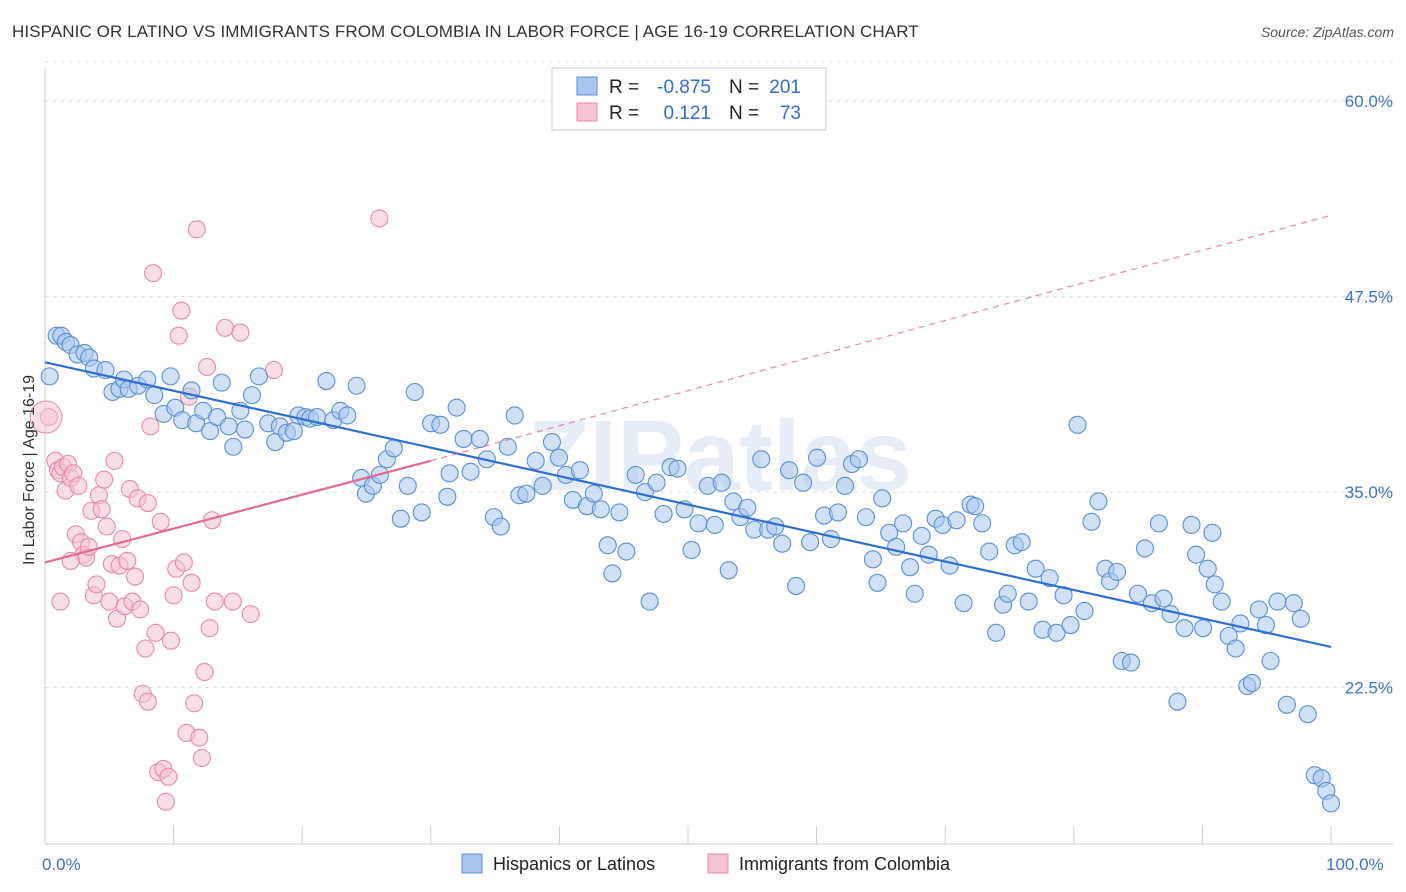 This screenshot has width=1406, height=892. I want to click on y-tick-label-3: 60.0%, so click(1369, 101).